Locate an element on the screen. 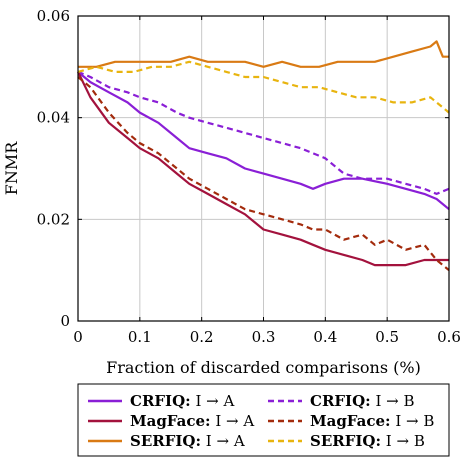 The image size is (463, 467). legend-label: SERFIQ: I → A is located at coordinates (187, 441).